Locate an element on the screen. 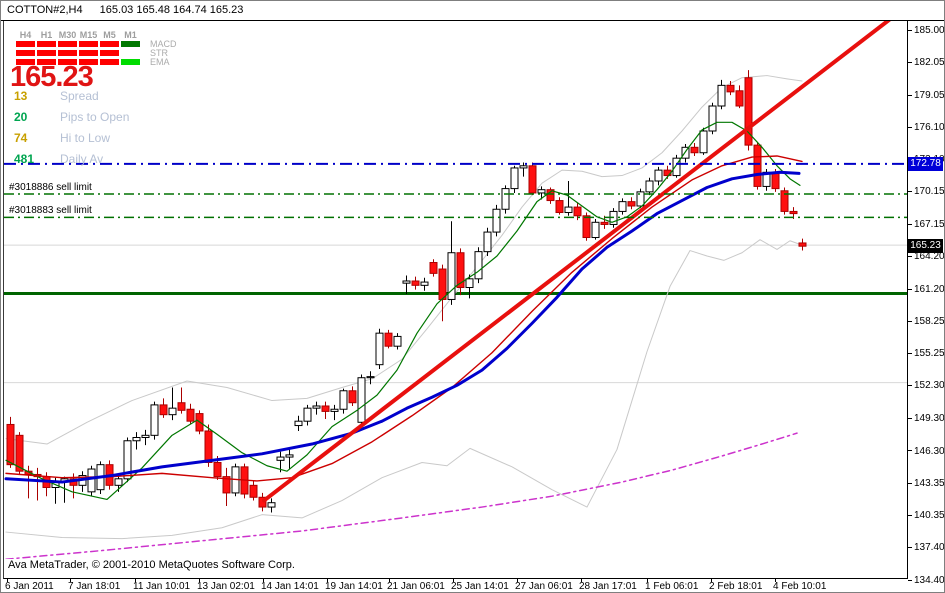 This screenshot has height=593, width=945. time-tick-label: 4 Feb 10:01 is located at coordinates (800, 586).